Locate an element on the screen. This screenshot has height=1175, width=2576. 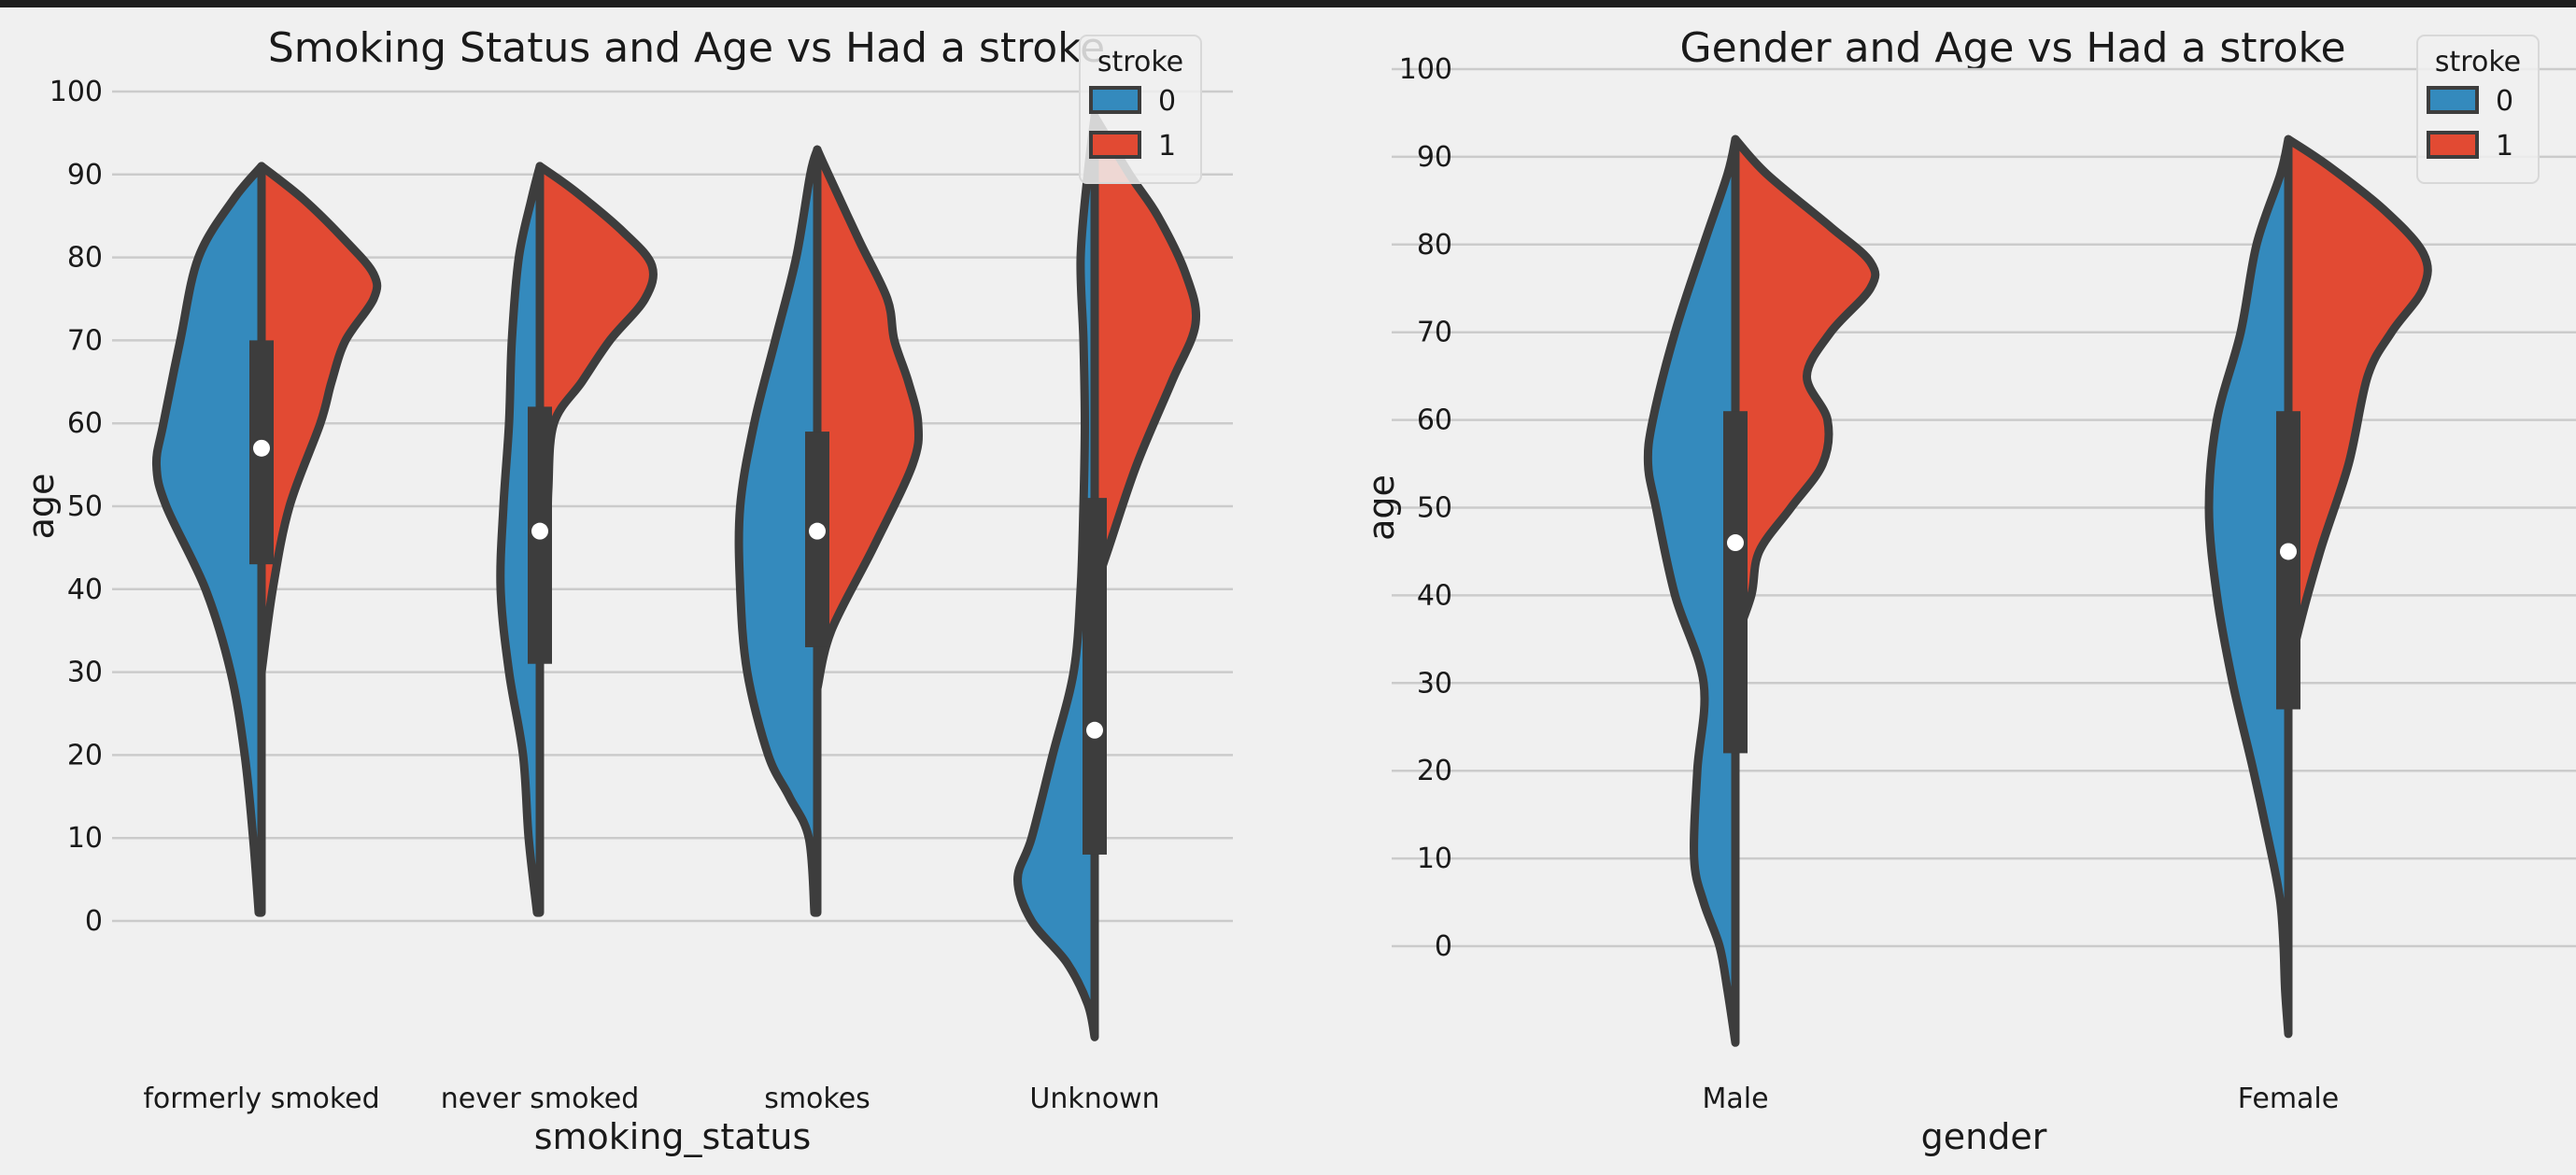
violin-smokes is located at coordinates (829, 531).